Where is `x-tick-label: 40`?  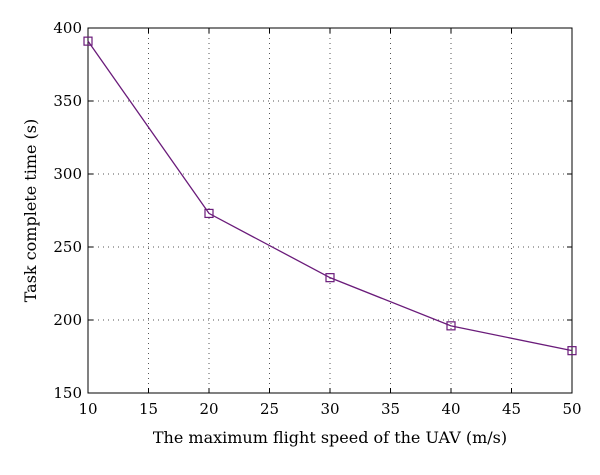
x-tick-label: 40 is located at coordinates (450, 409).